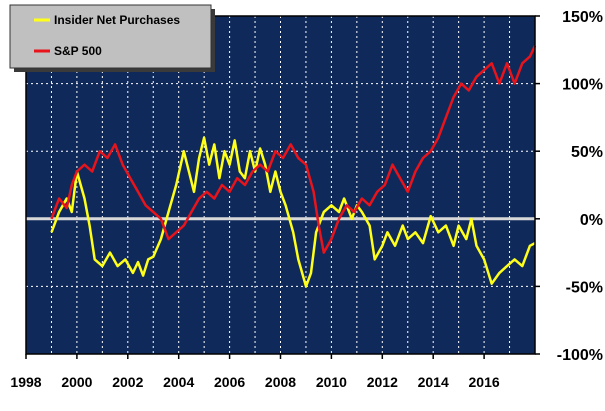 This screenshot has height=411, width=605. I want to click on y-tick-label: 0%, so click(591, 220).